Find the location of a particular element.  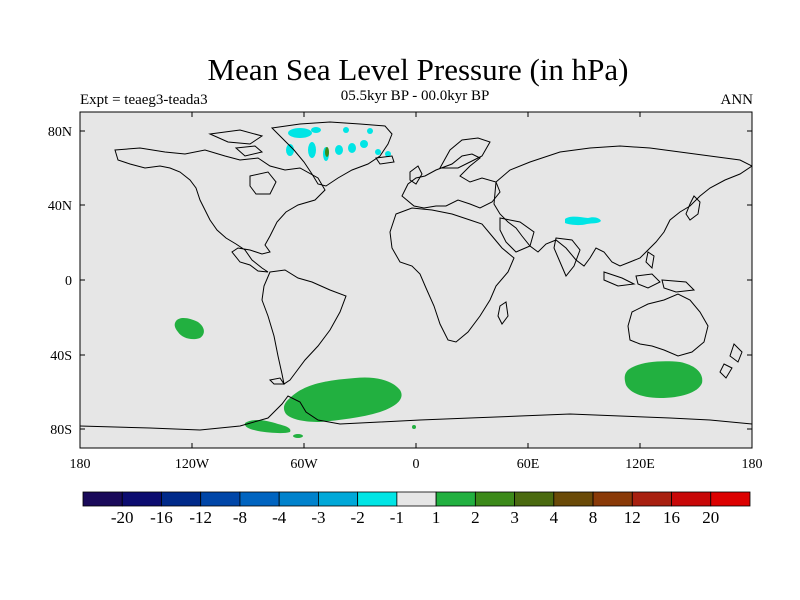

colorbar-labels: -20 -16 -12 -8 -4 -3 -2 -1 1 2 3 4 8 12 16 20 is located at coordinates (415, 517).